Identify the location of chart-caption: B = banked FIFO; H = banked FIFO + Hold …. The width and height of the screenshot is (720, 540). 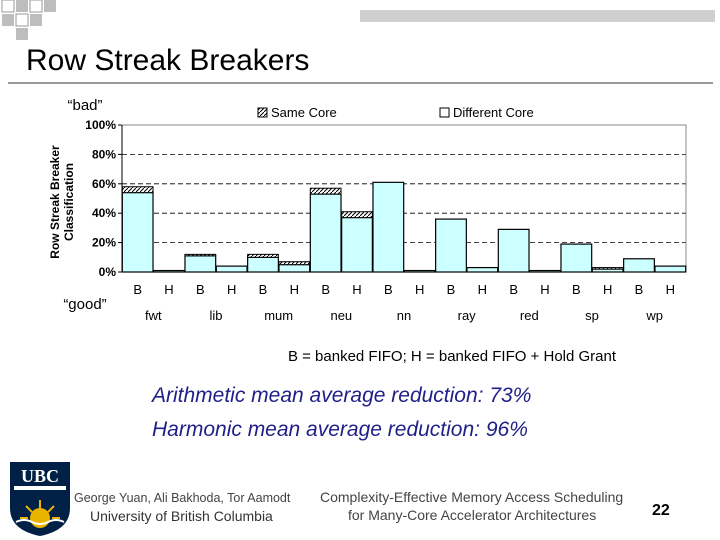
(360, 356).